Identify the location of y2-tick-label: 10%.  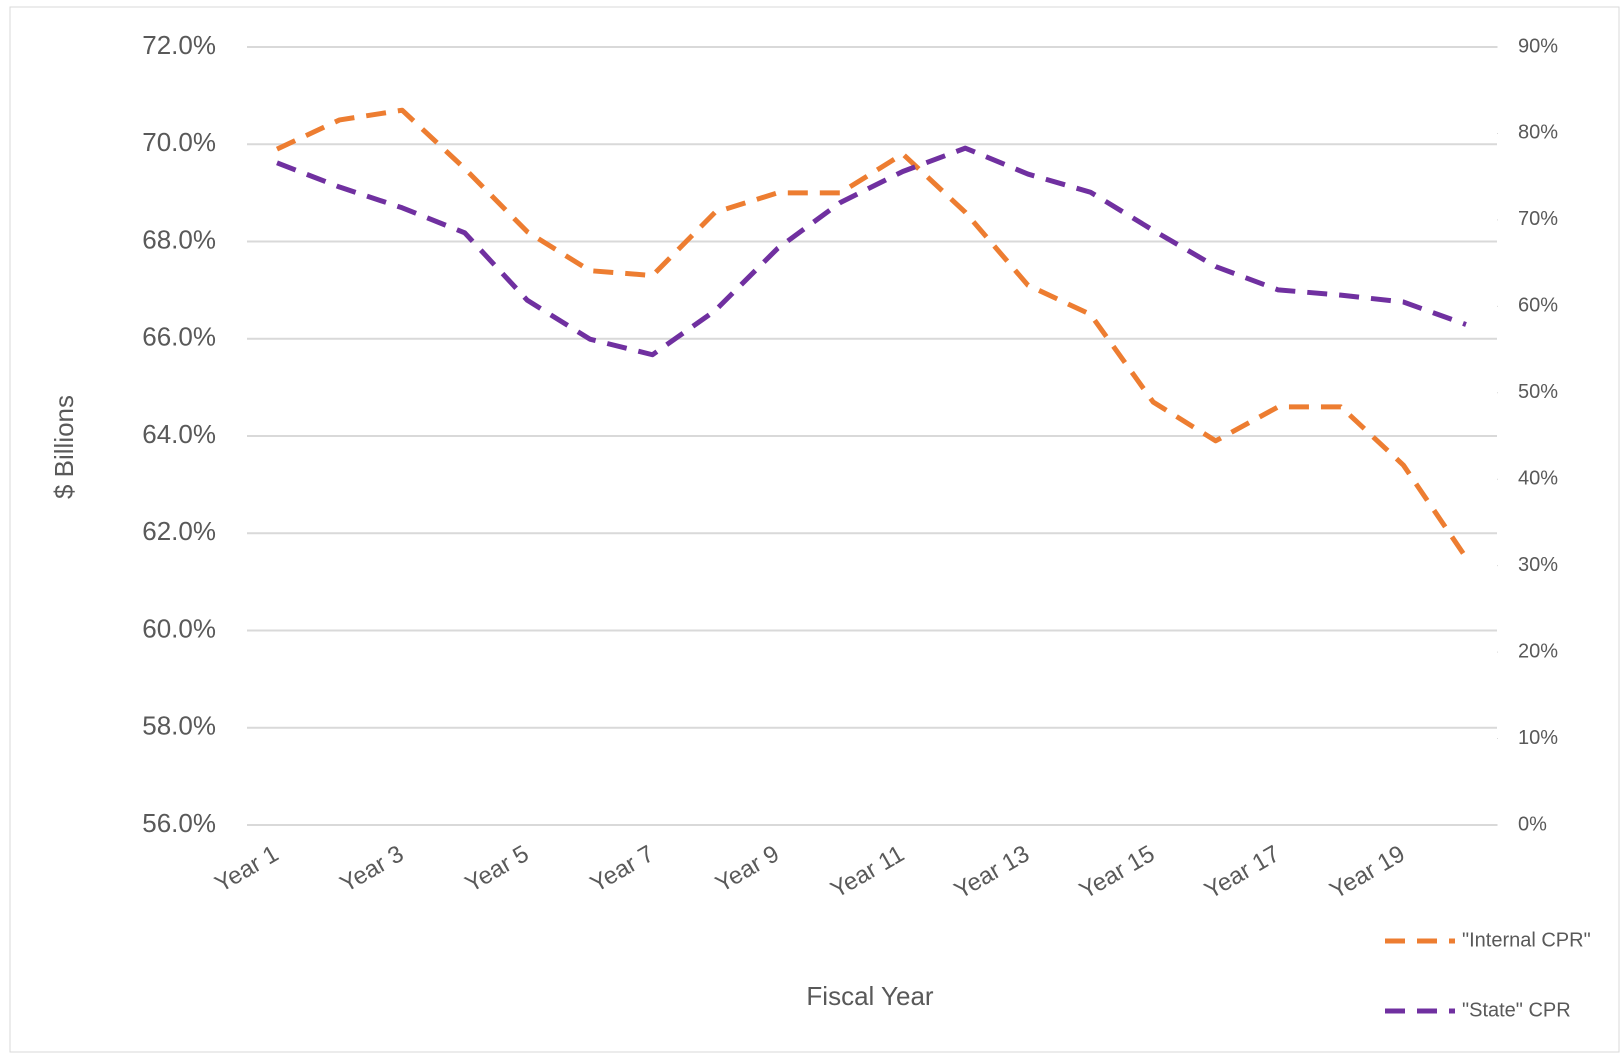
(1538, 738).